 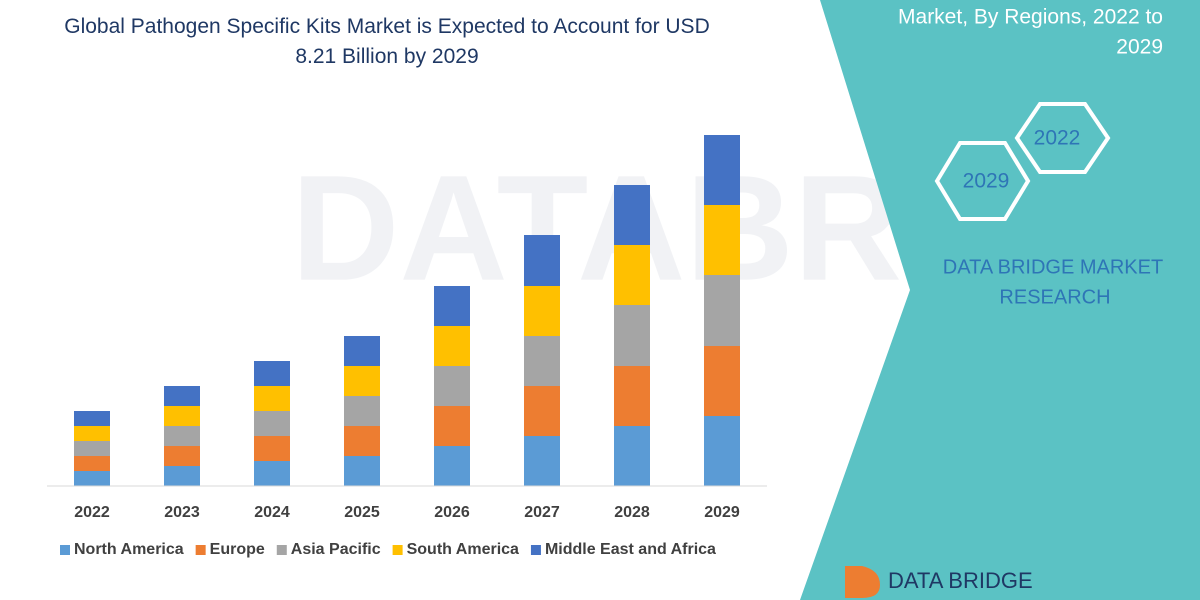 What do you see at coordinates (336, 549) in the screenshot?
I see `legend-label: Asia Pacific` at bounding box center [336, 549].